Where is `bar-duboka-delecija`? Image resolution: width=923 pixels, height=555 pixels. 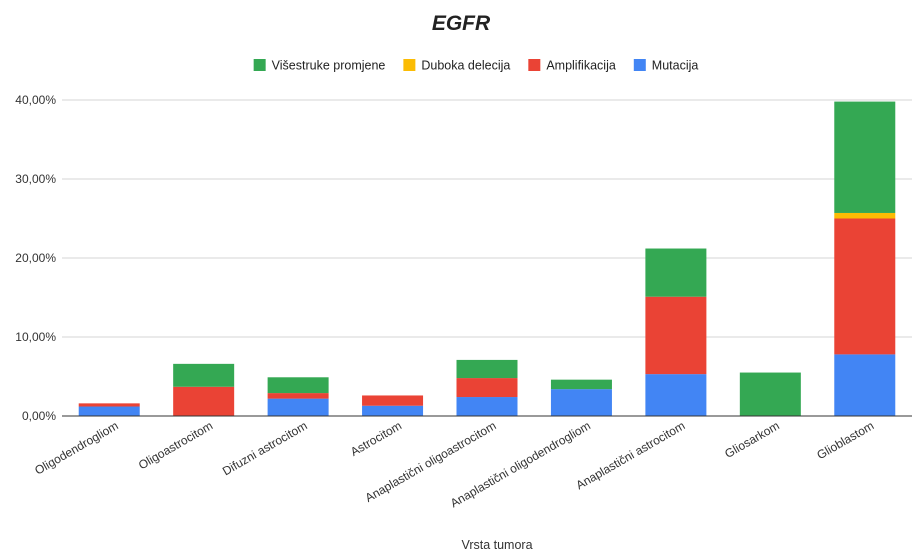 bar-duboka-delecija is located at coordinates (865, 215).